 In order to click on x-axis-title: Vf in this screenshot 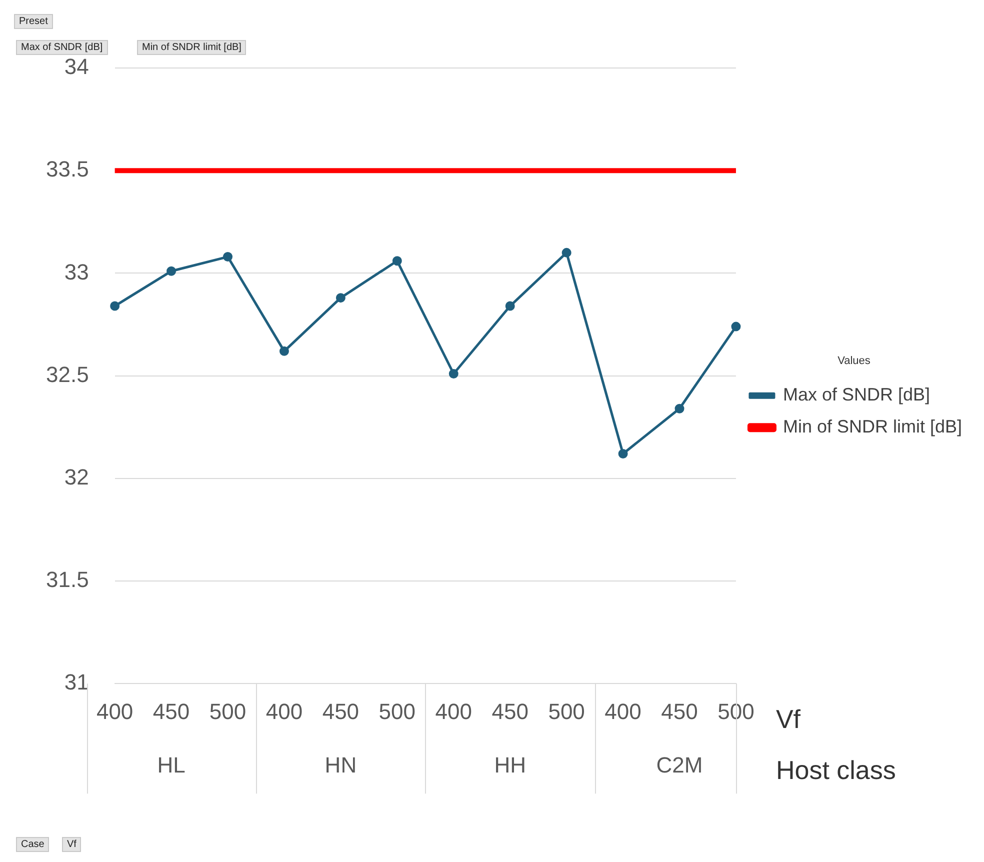, I will do `click(789, 719)`.